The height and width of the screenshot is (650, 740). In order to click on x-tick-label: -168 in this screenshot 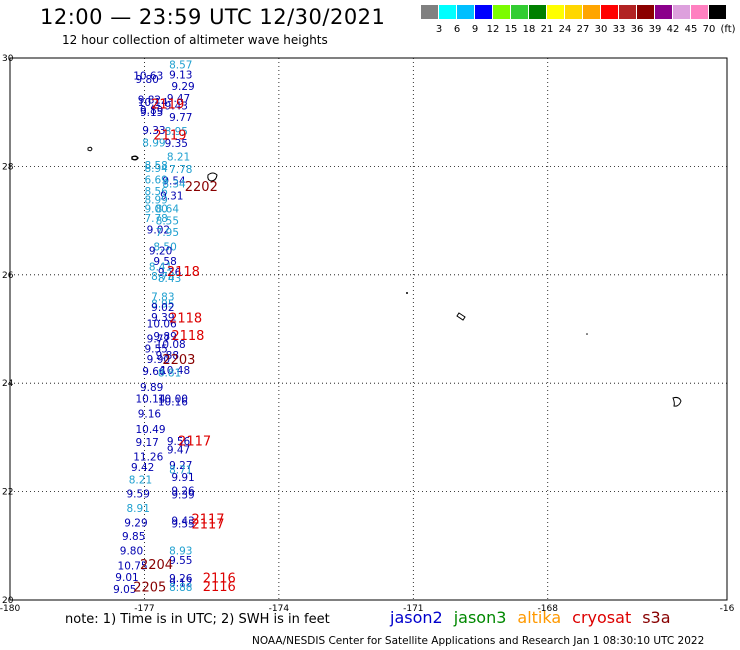, I will do `click(548, 609)`.